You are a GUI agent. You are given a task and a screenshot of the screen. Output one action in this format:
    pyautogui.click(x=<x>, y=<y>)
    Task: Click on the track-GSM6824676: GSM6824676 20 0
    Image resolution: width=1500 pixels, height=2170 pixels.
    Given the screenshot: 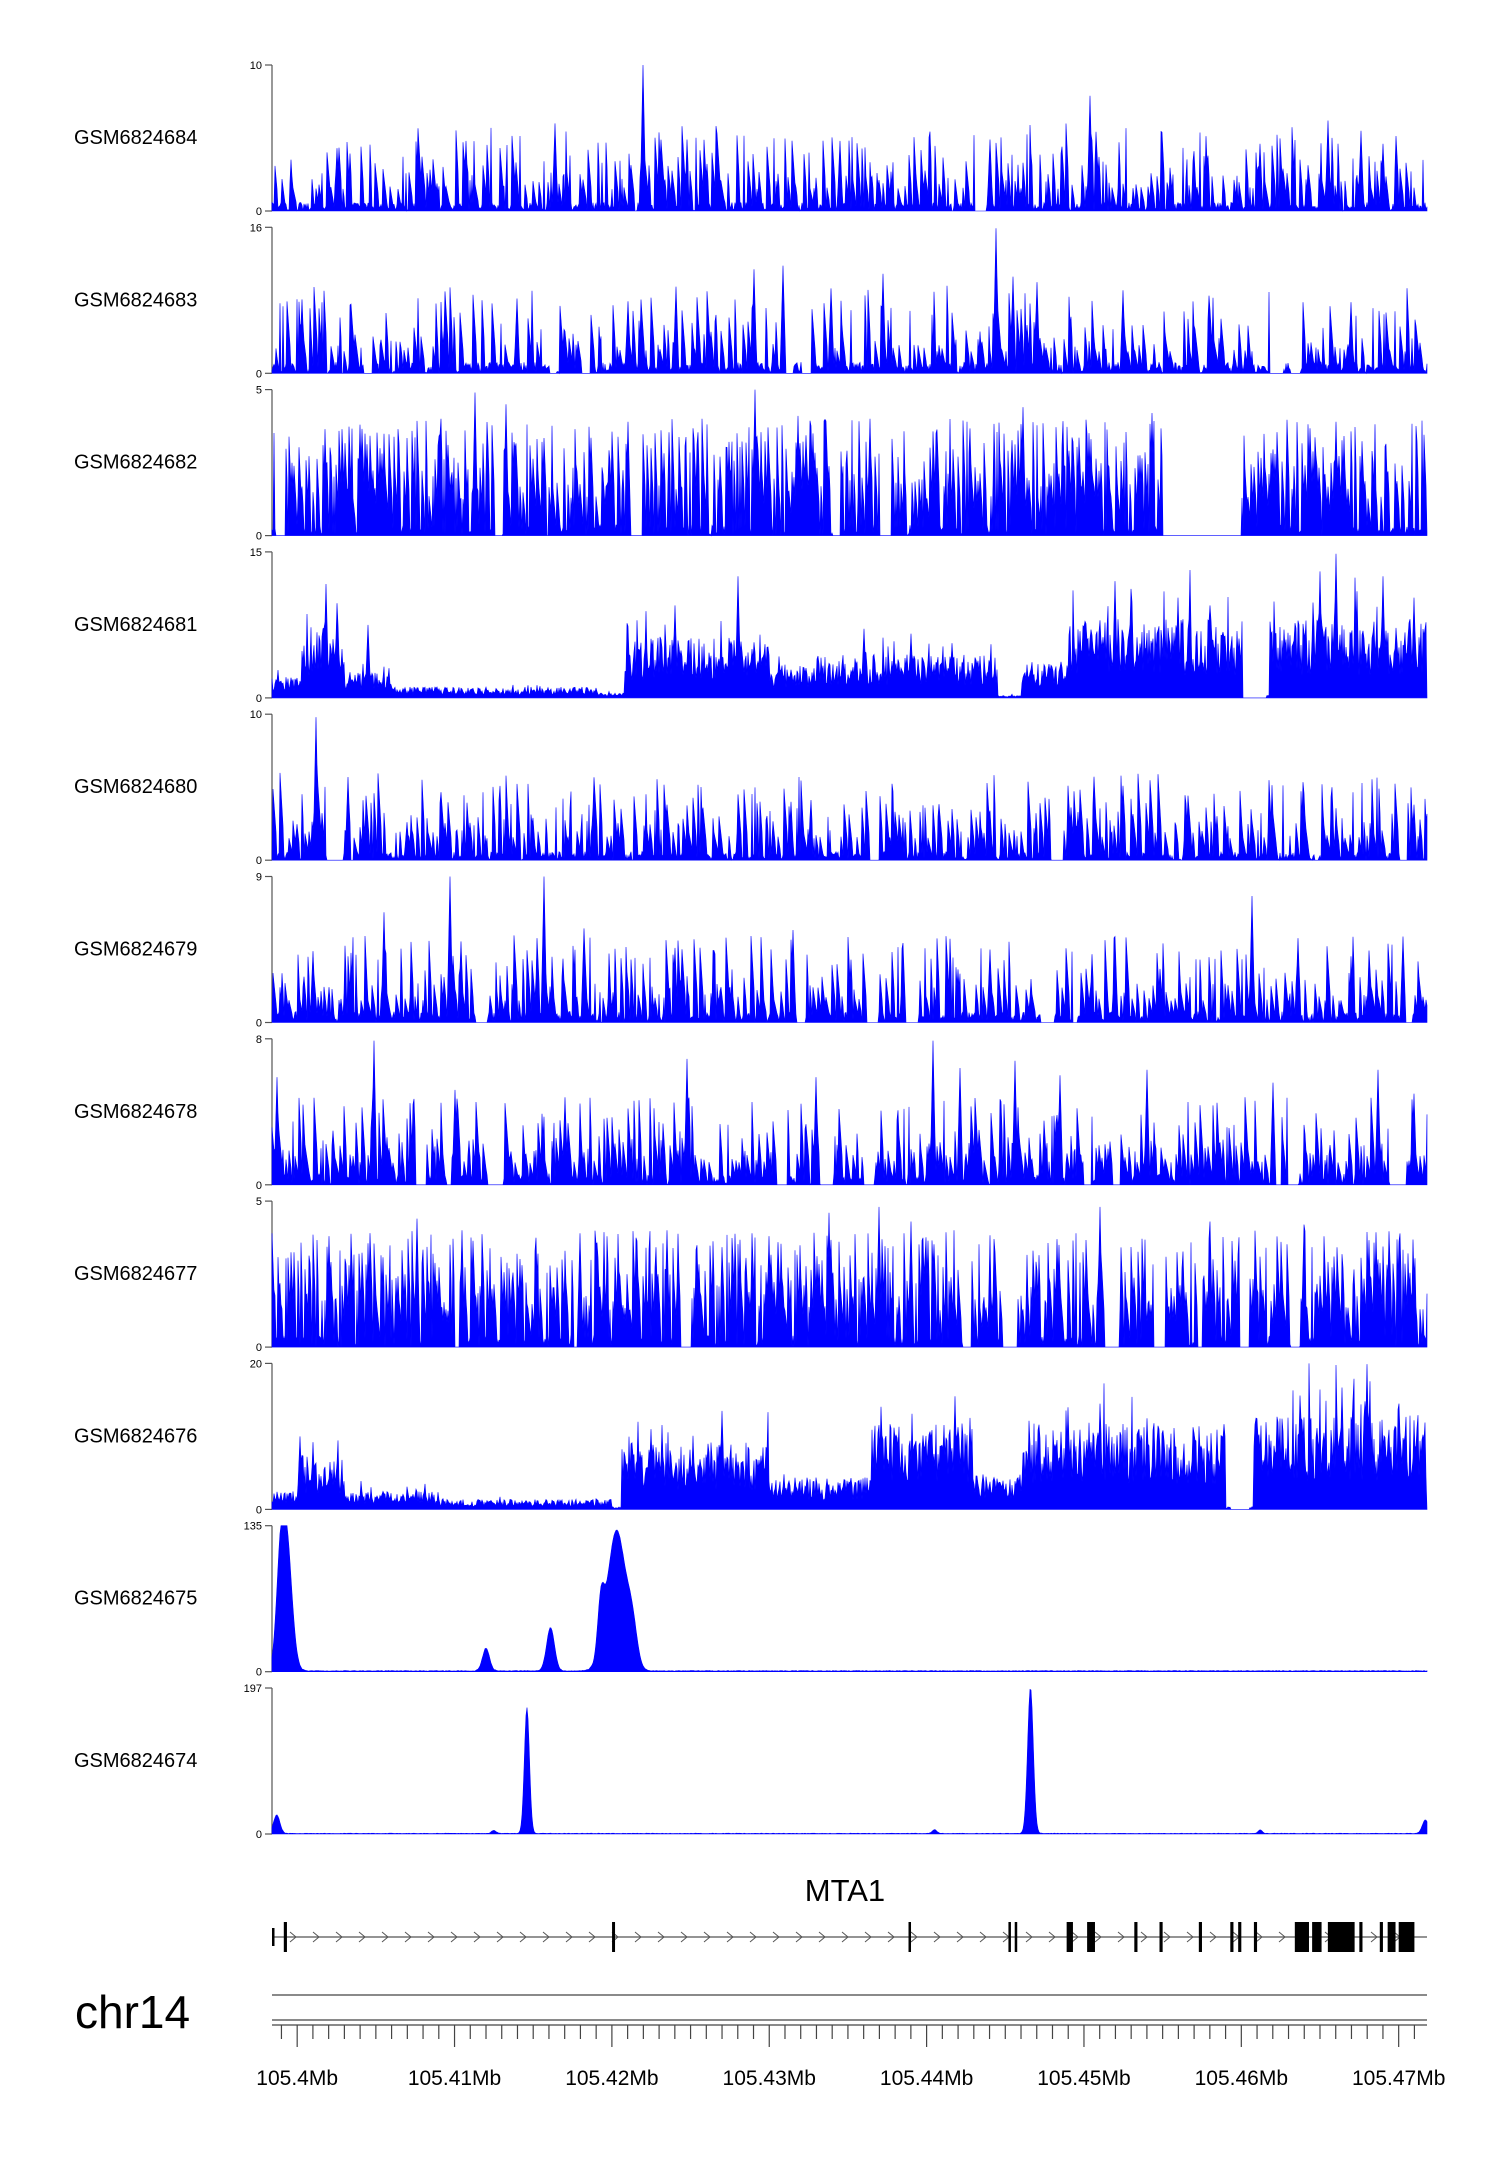 What is the action you would take?
    pyautogui.click(x=751, y=1437)
    